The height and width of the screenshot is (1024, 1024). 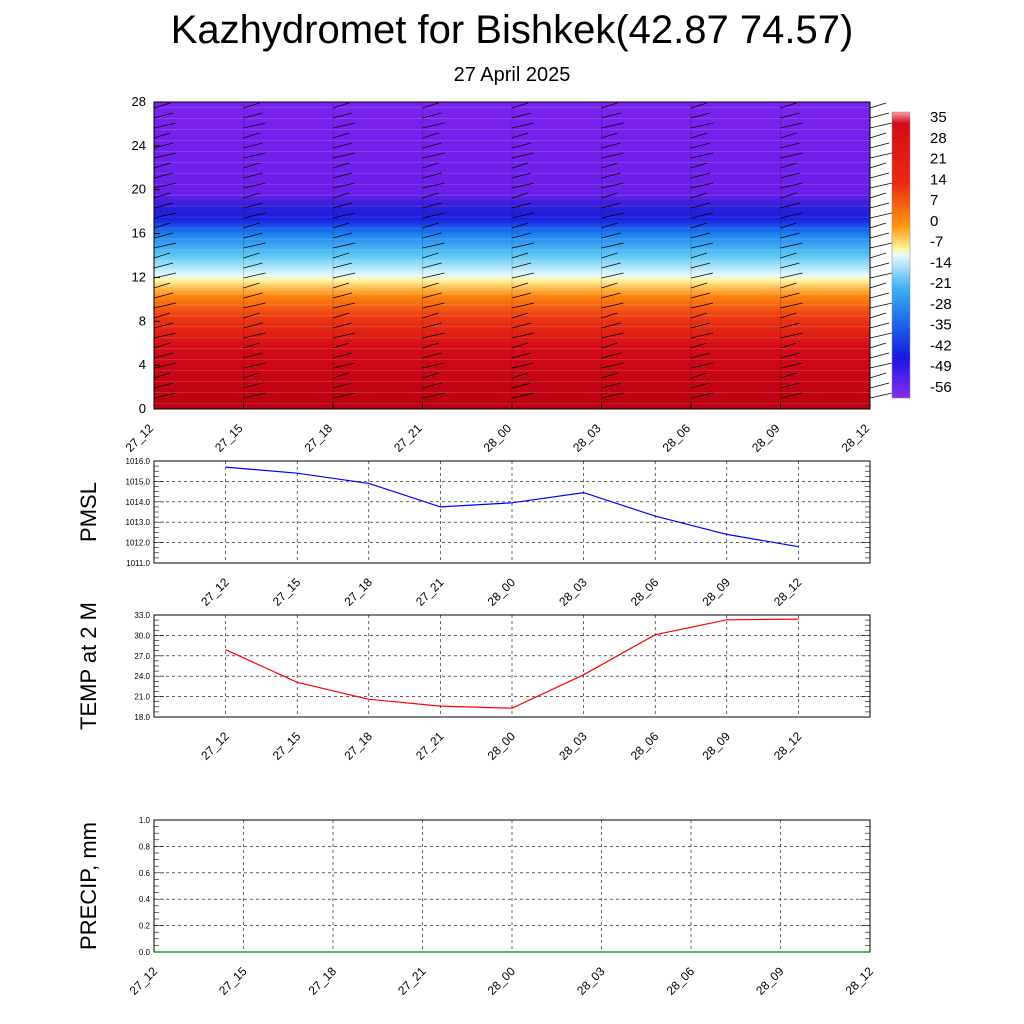 What do you see at coordinates (215, 746) in the screenshot?
I see `x-tick-label: 27_12` at bounding box center [215, 746].